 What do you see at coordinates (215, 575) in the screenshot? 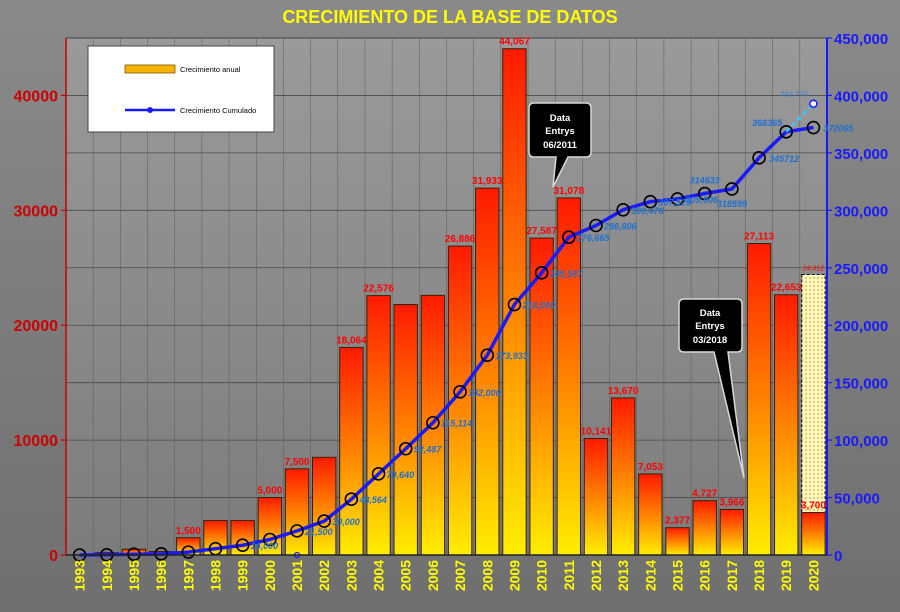
I see `x-tick-label: 1998` at bounding box center [215, 575].